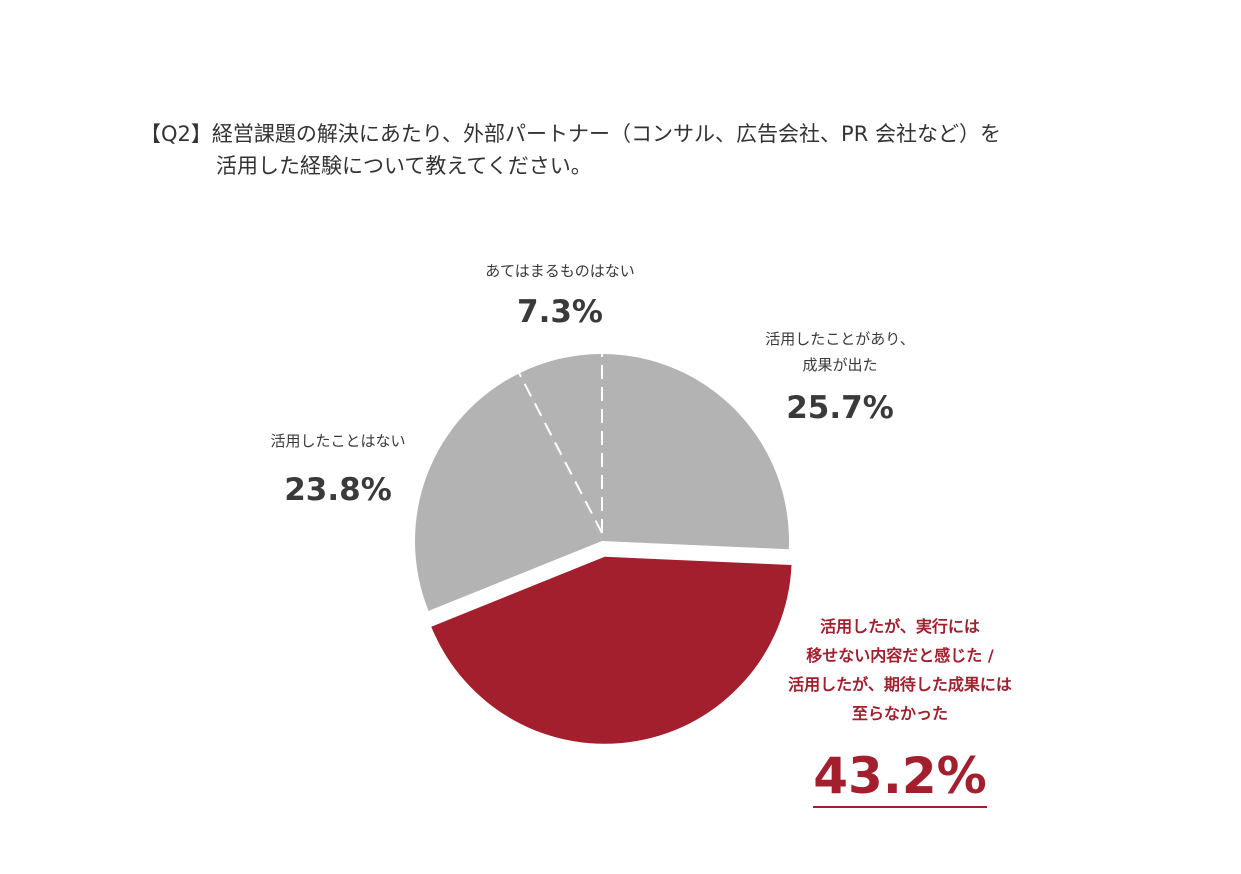 The height and width of the screenshot is (874, 1241). Describe the element at coordinates (900, 778) in the screenshot. I see `slice-value: 43.2%` at that location.